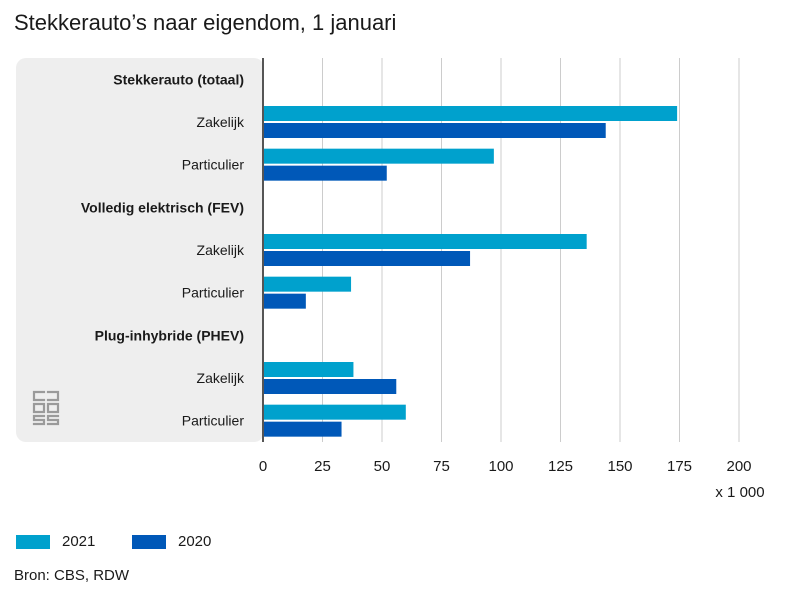 Image resolution: width=800 pixels, height=600 pixels. Describe the element at coordinates (679, 466) in the screenshot. I see `x-tick-label: 175` at that location.